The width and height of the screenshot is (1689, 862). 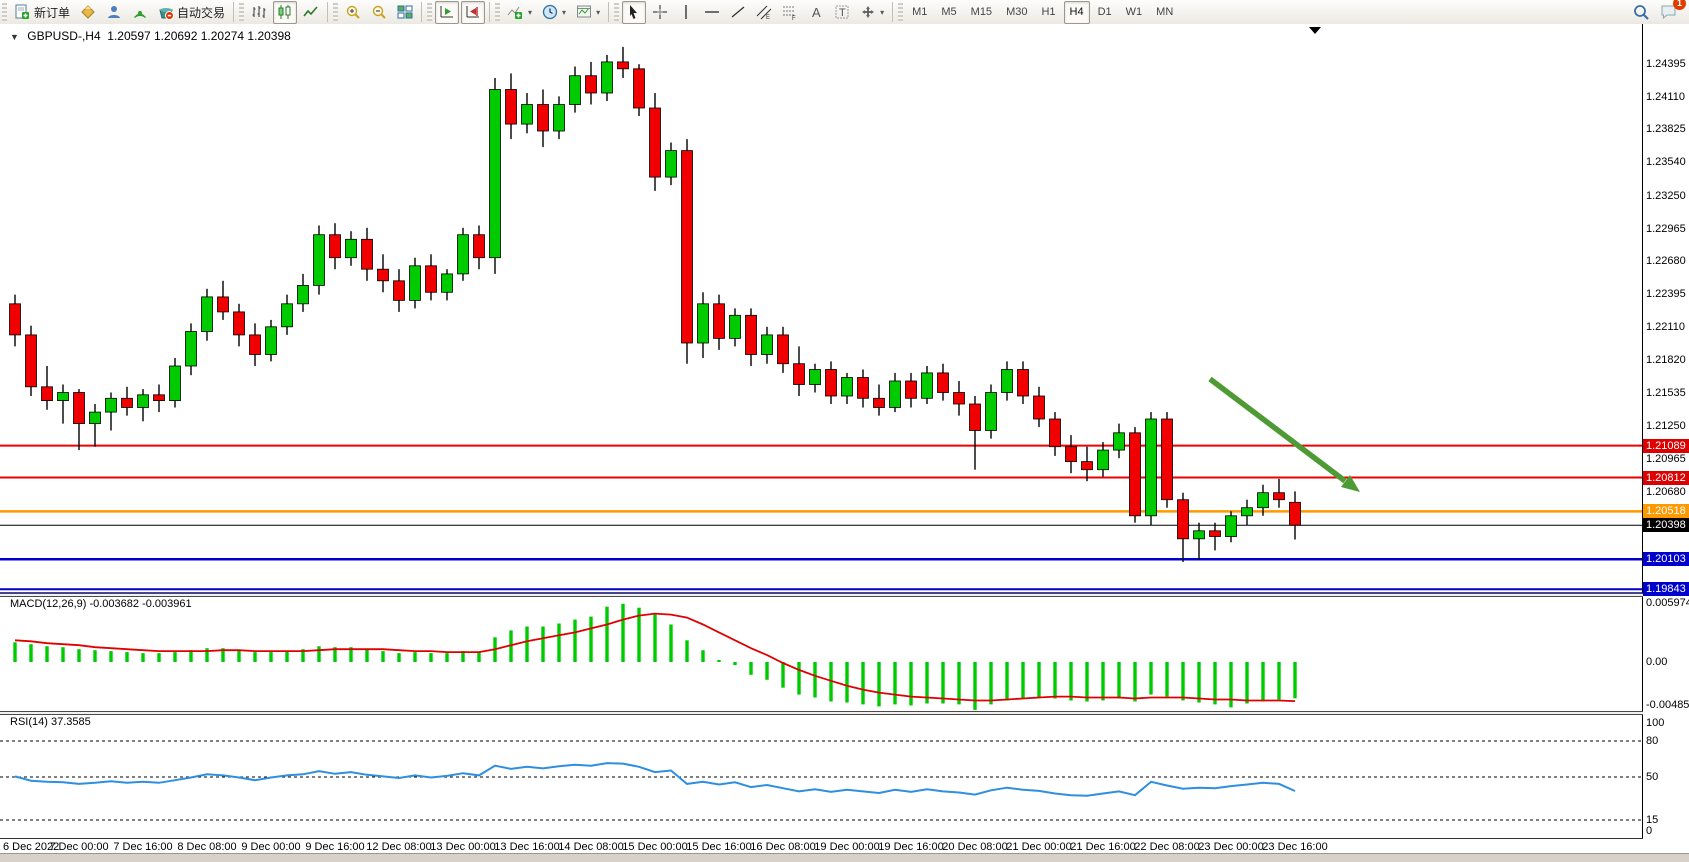 I want to click on time-label: 22 Dec 08:00, so click(x=1167, y=847).